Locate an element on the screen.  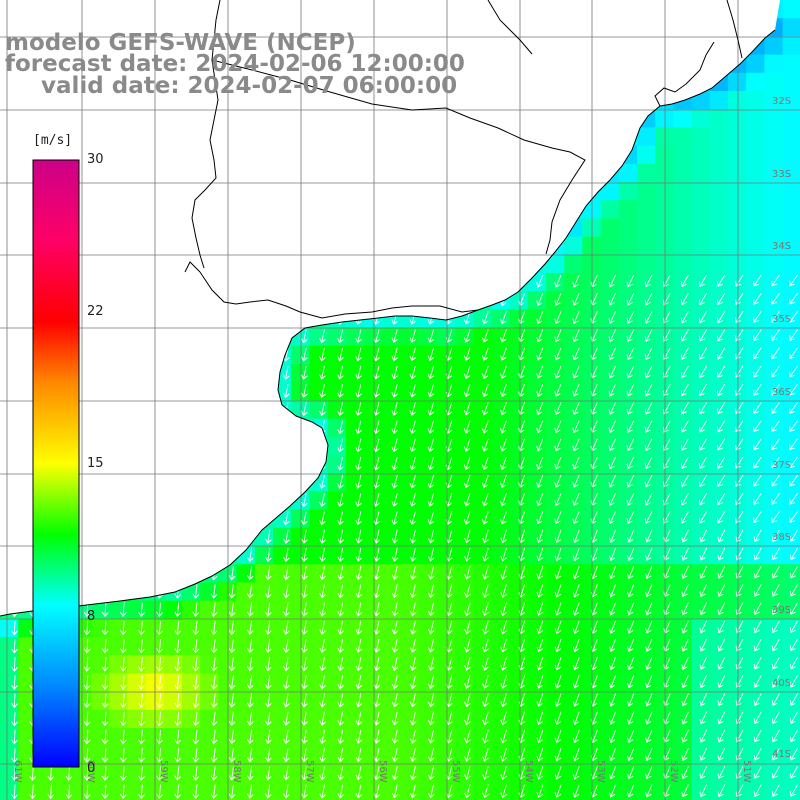
lon-label: 58W is located at coordinates (236, 771).